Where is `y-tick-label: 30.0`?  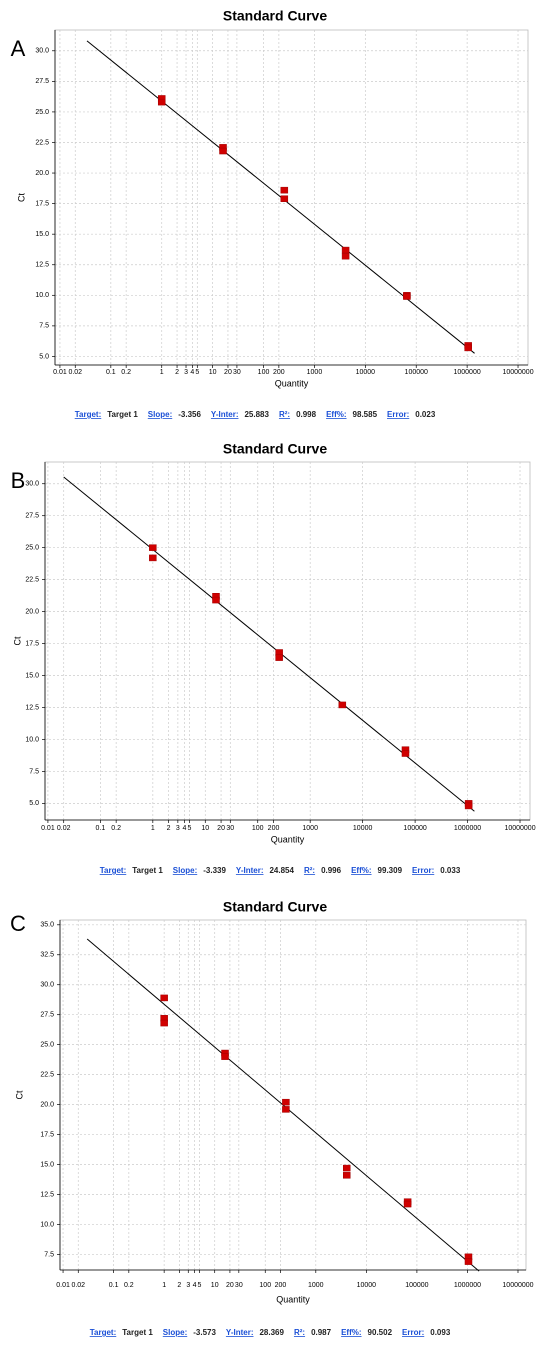
y-tick-label: 30.0 is located at coordinates (32, 484).